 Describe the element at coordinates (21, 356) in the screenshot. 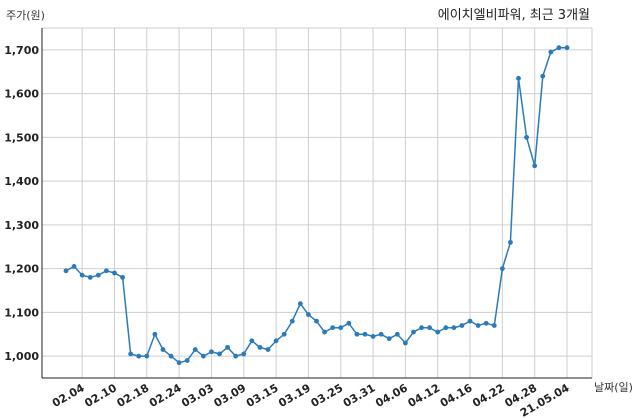

I see `y-tick-label: 1,000` at that location.